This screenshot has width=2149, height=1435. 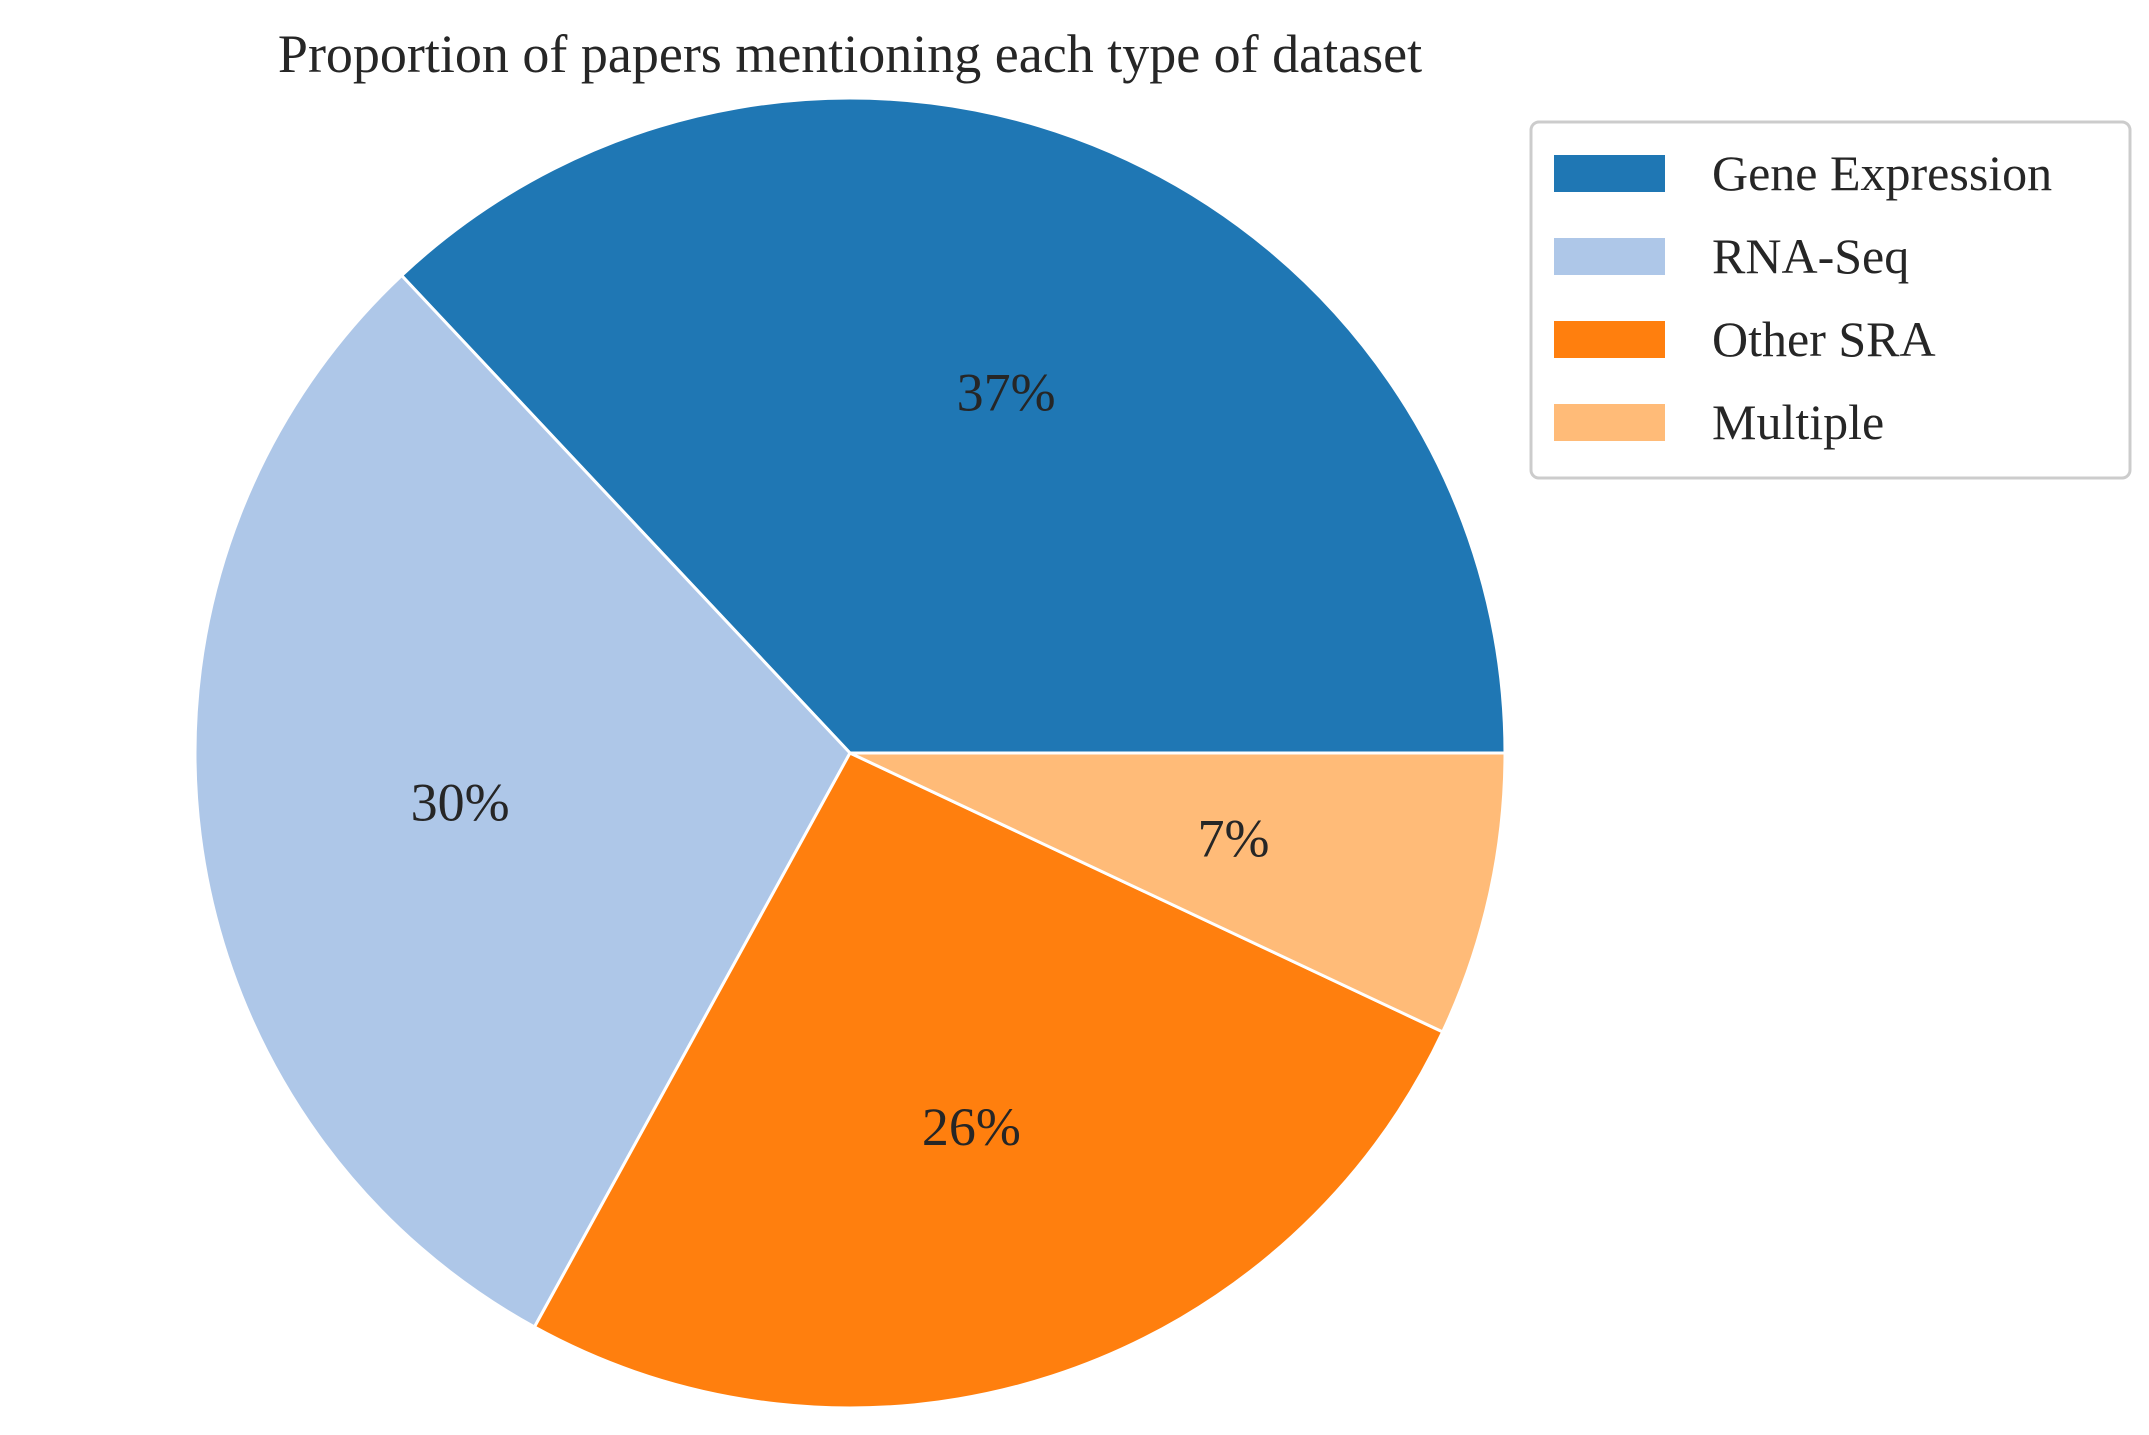 I want to click on slice-label-gene-expression: 37%, so click(x=1006, y=392).